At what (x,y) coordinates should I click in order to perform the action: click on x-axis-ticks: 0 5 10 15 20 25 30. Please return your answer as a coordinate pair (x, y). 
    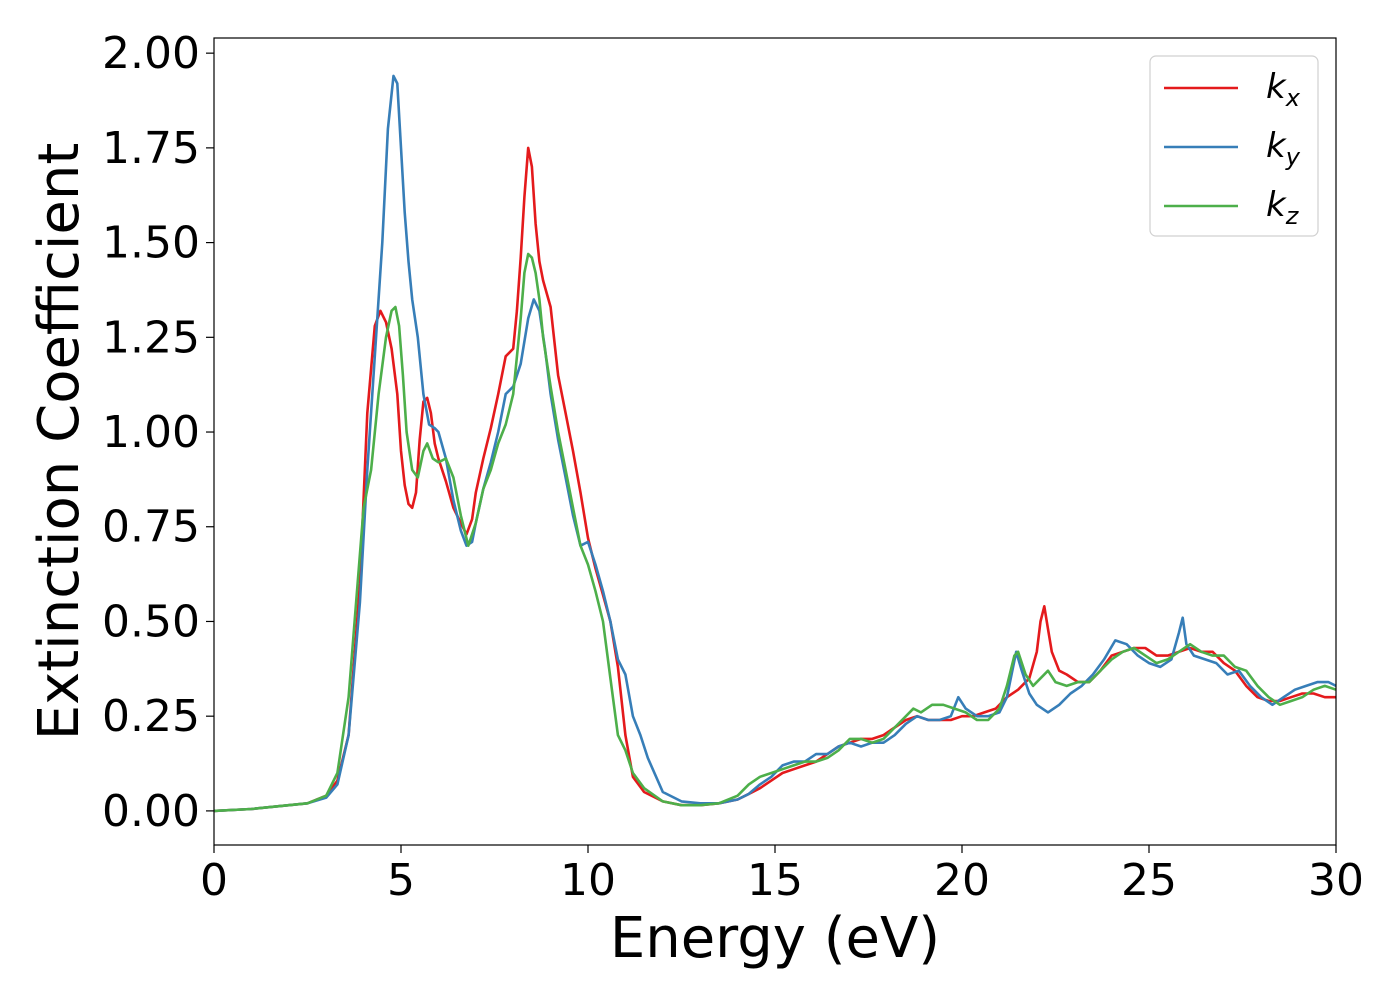
    Looking at the image, I should click on (782, 875).